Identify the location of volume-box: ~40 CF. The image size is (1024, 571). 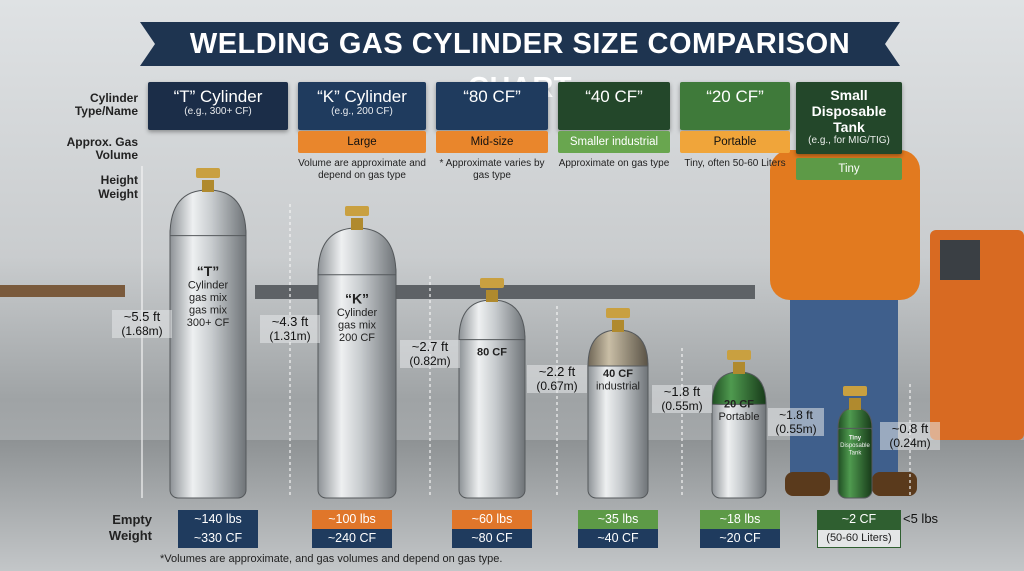
(618, 538).